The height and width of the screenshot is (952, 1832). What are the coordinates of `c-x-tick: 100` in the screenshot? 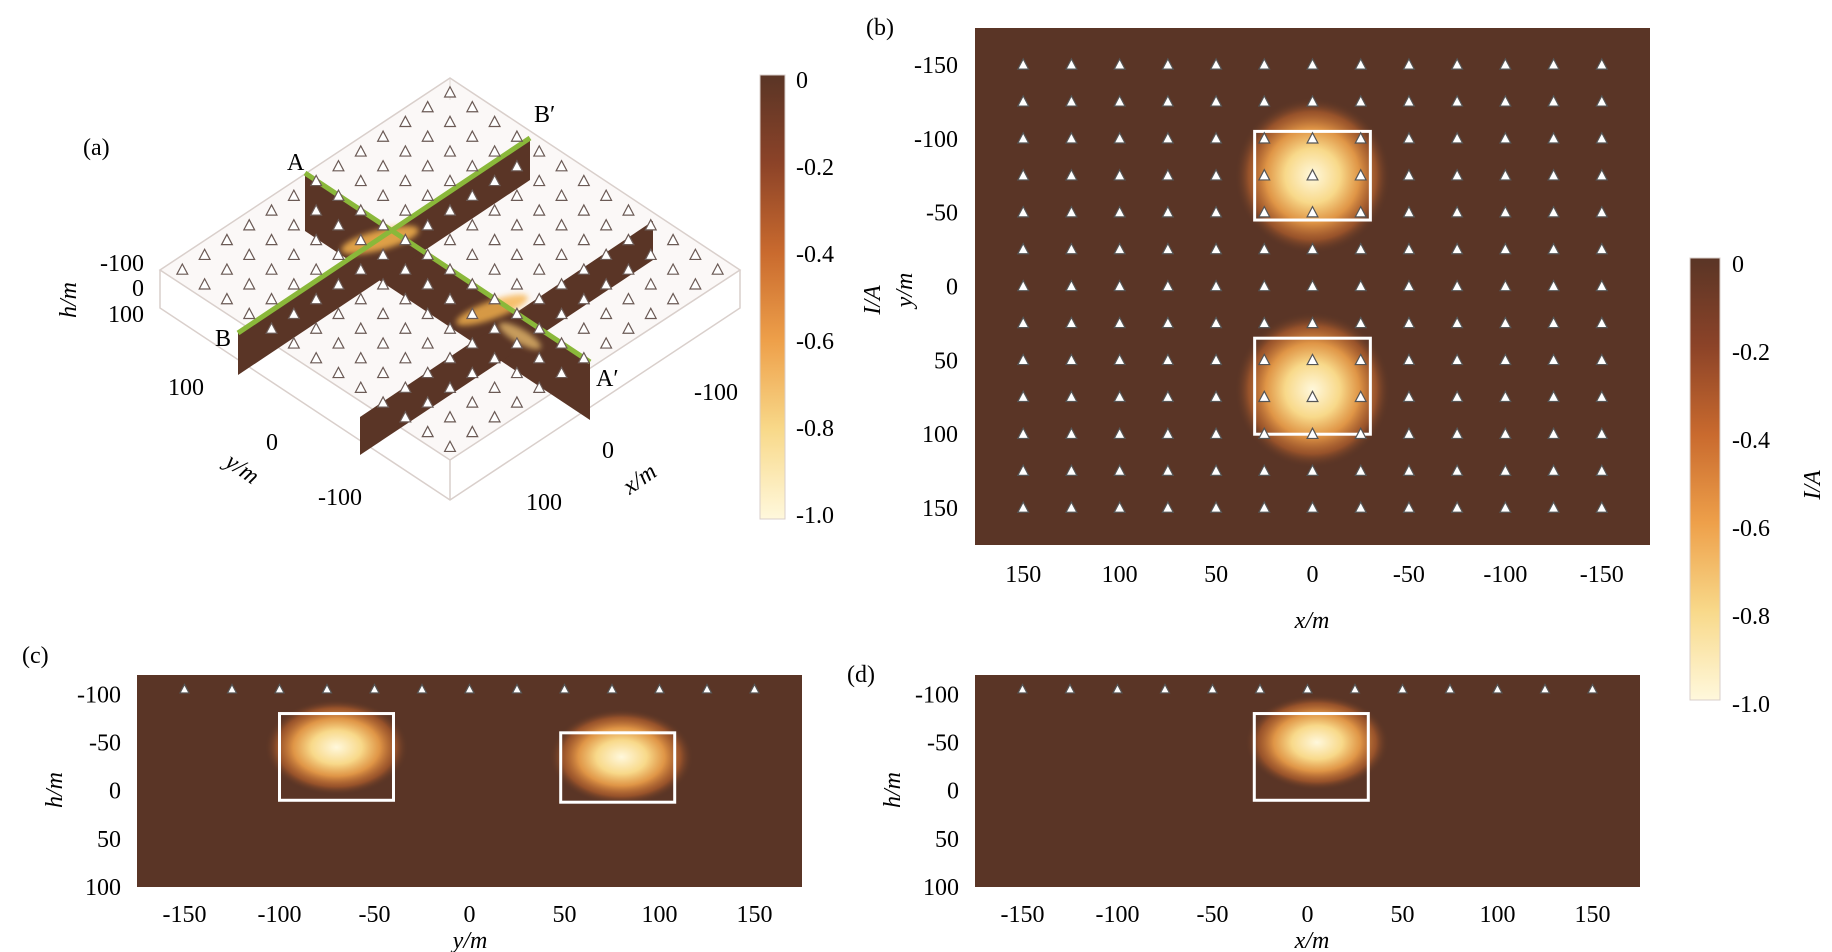 It's located at (660, 915).